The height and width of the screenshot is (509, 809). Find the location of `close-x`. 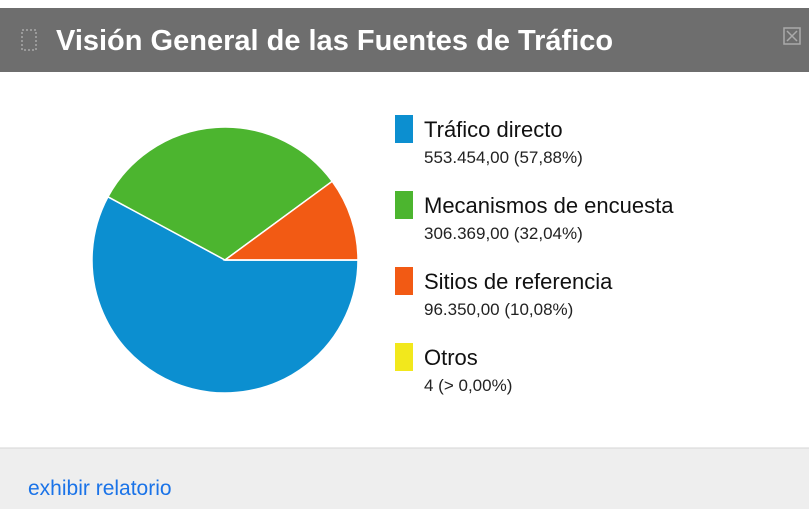

close-x is located at coordinates (792, 36).